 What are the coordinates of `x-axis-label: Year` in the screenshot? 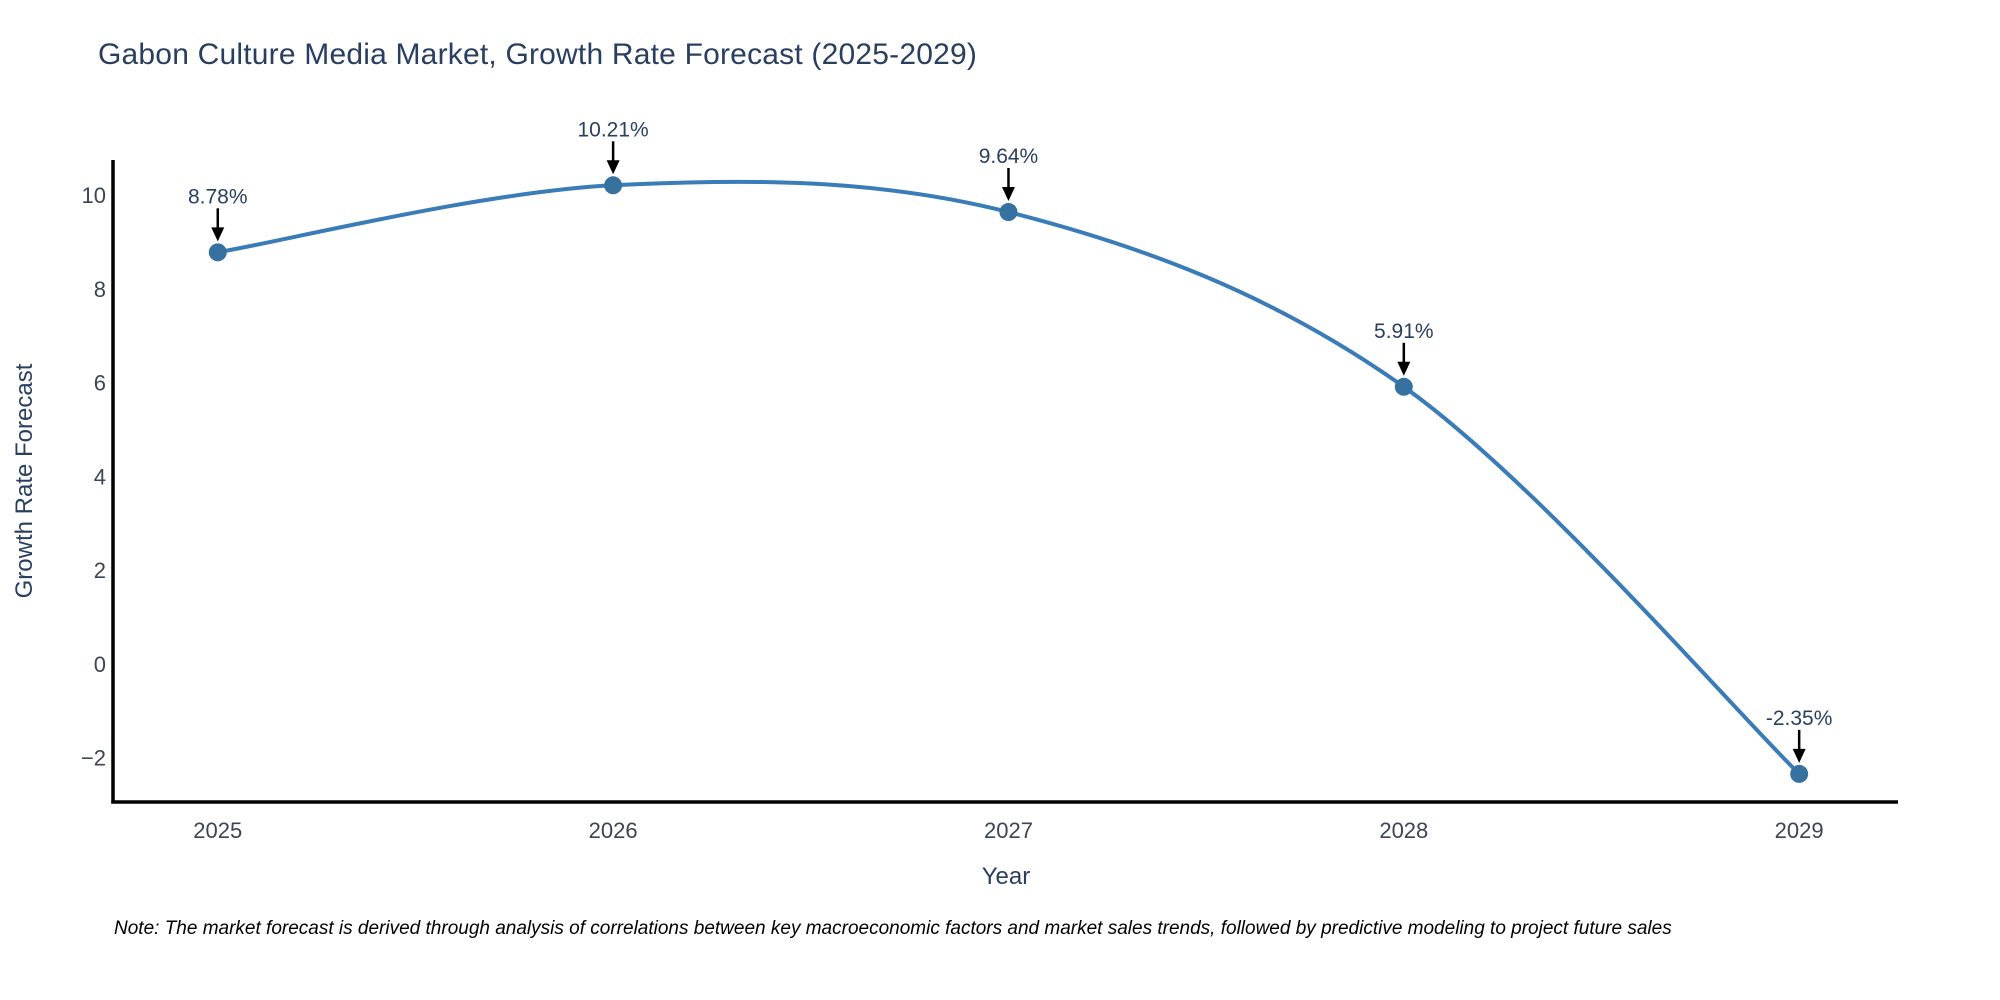 It's located at (1006, 876).